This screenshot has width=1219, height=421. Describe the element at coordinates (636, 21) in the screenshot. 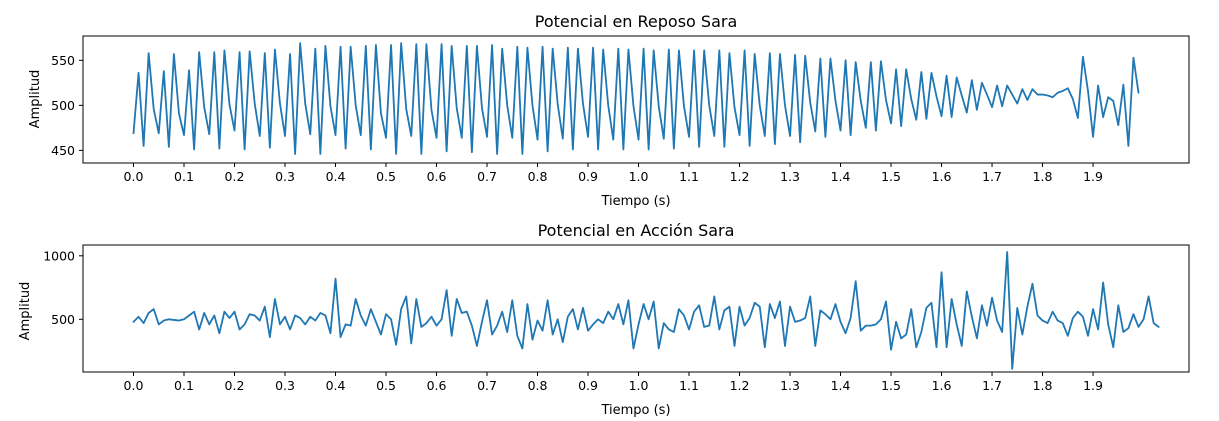

I see `chart-title: Potencial en Reposo Sara` at that location.